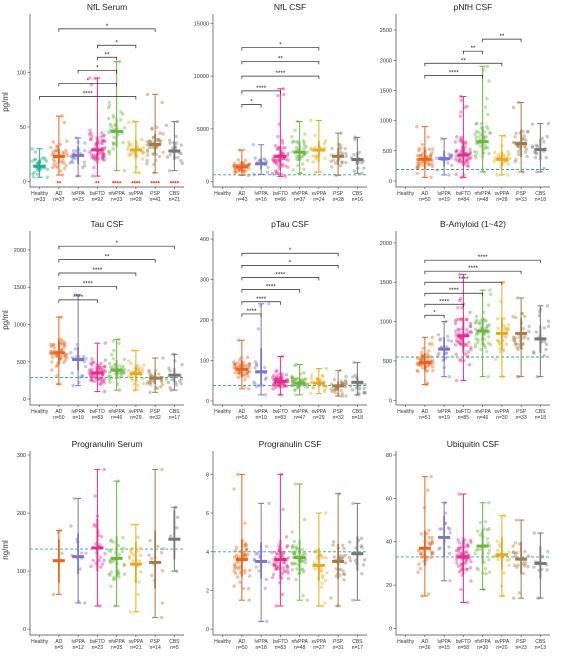  Describe the element at coordinates (107, 54) in the screenshot. I see `bracket-label: **` at that location.